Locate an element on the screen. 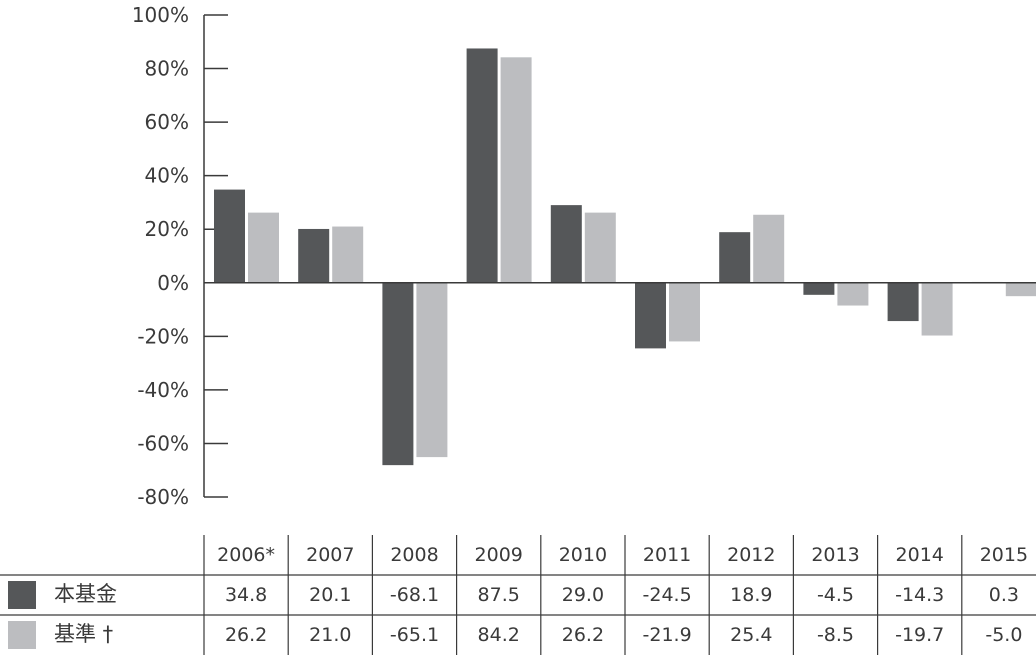  y-tick-label: 80% is located at coordinates (167, 69).